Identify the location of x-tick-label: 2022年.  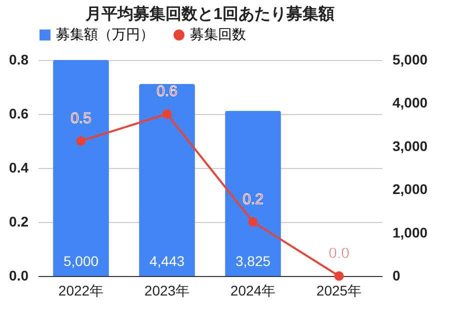
(81, 290).